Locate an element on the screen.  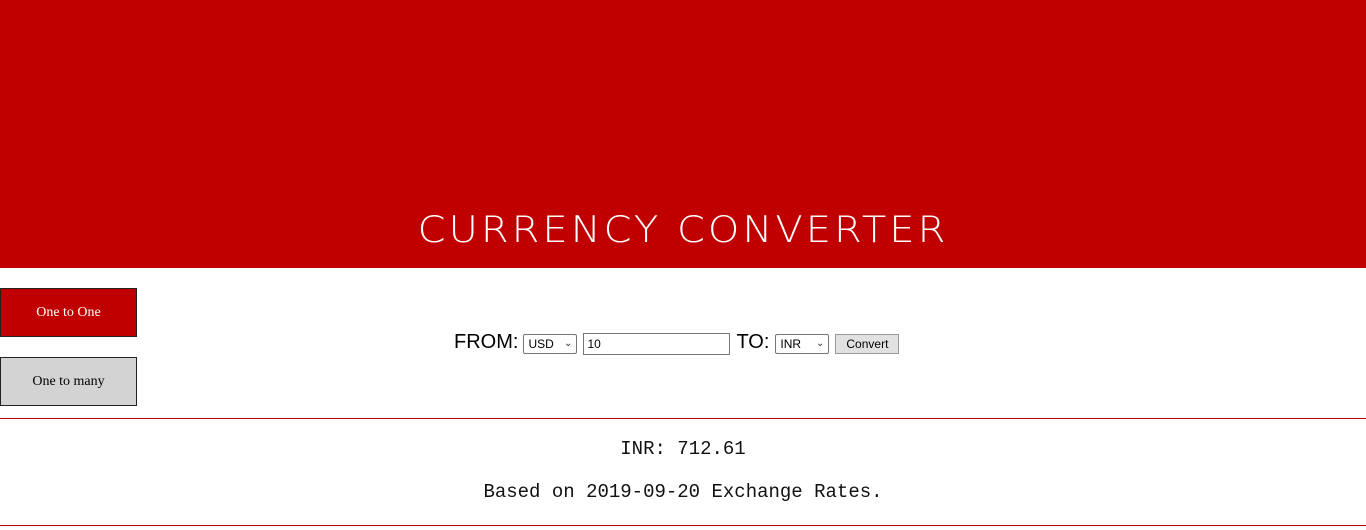
divider-bottom is located at coordinates (683, 525).